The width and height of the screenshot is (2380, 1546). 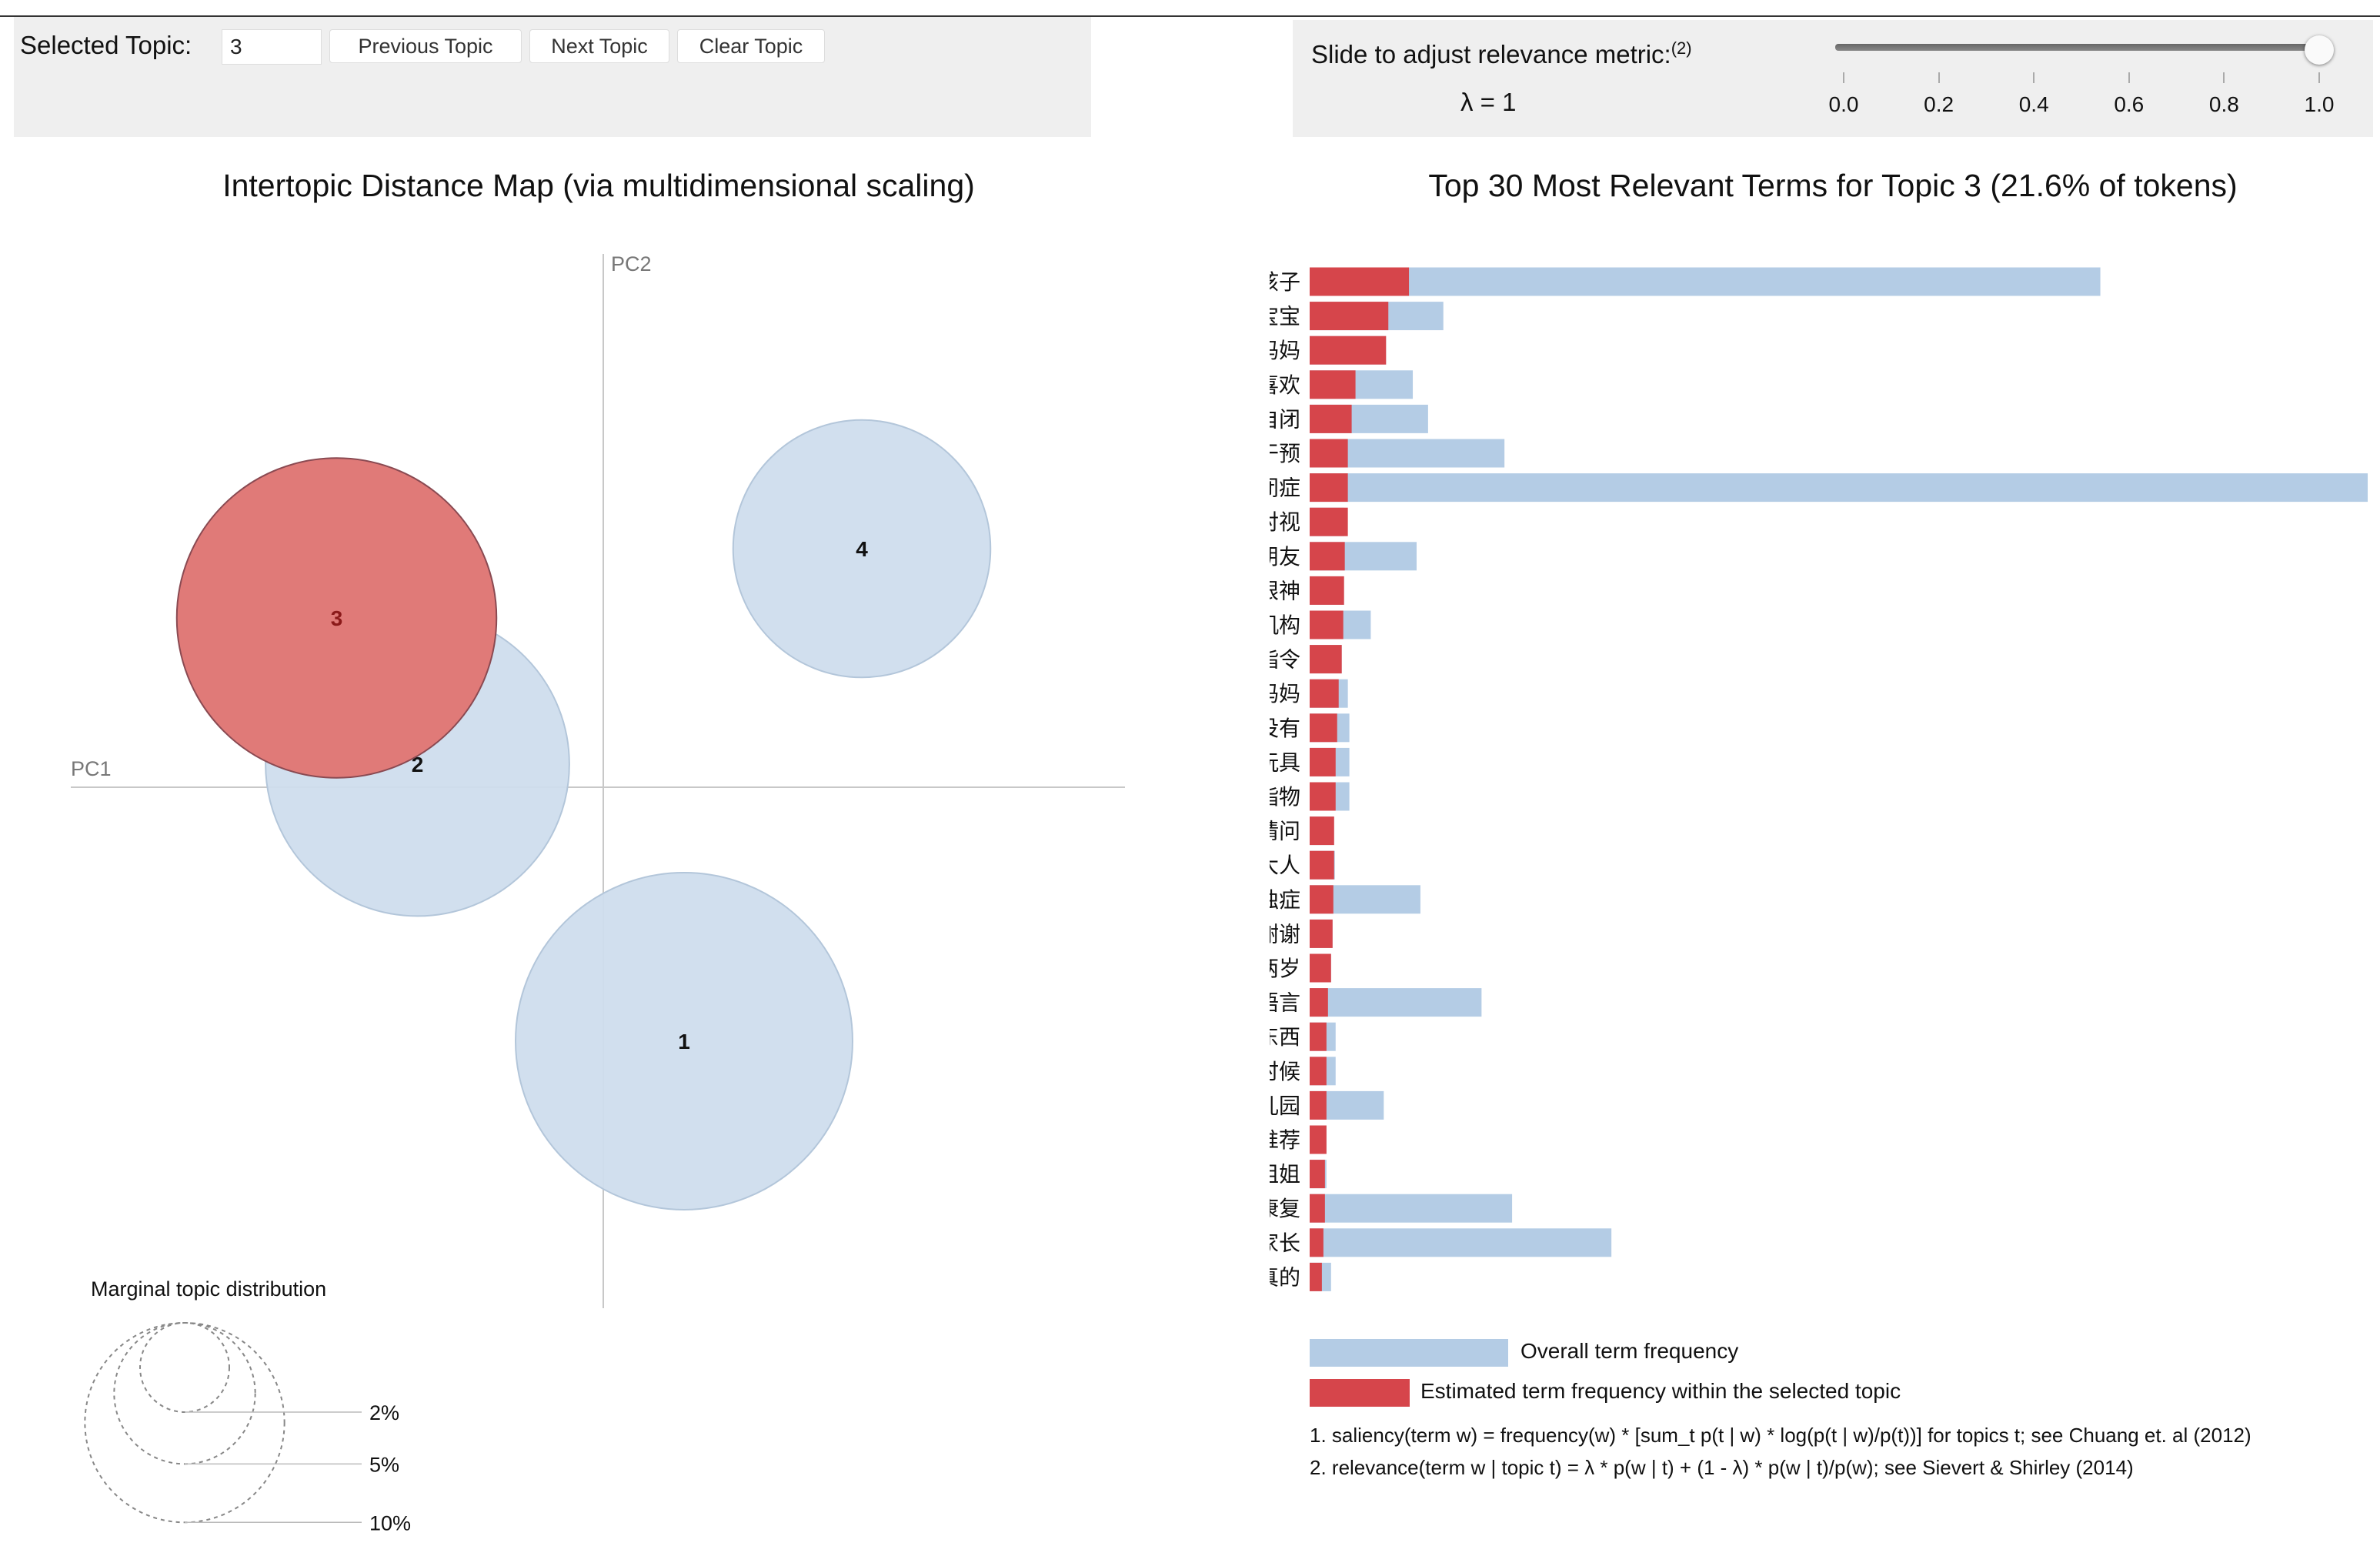 What do you see at coordinates (1285, 317) in the screenshot?
I see `term-label: 宝宝` at bounding box center [1285, 317].